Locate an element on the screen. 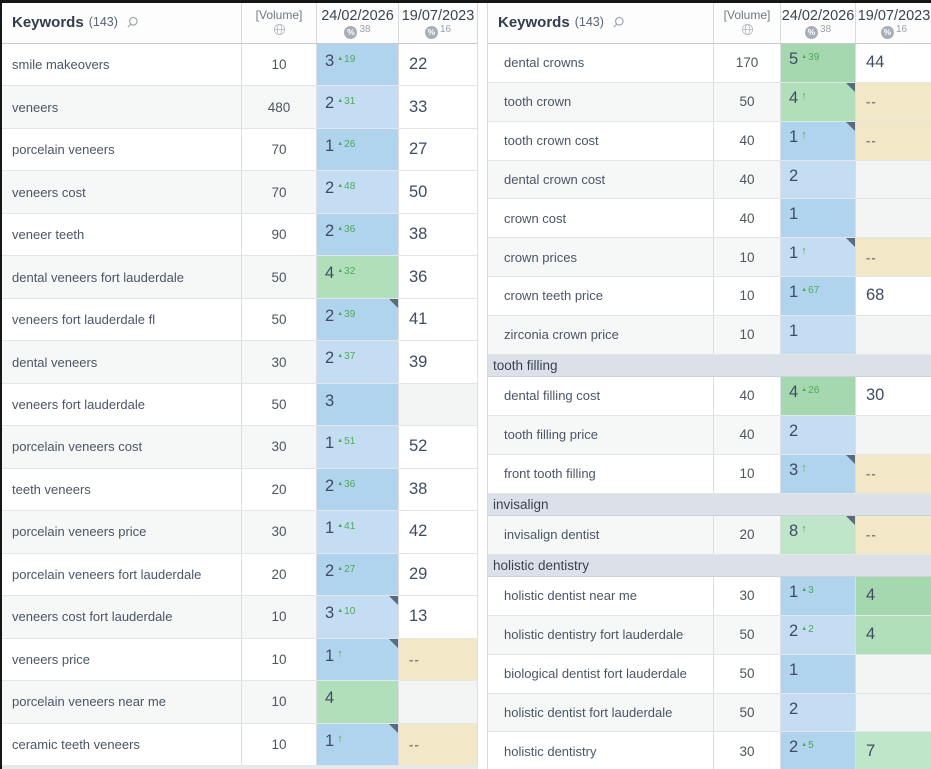 This screenshot has height=769, width=931. keyword-cell: veneers price is located at coordinates (122, 659).